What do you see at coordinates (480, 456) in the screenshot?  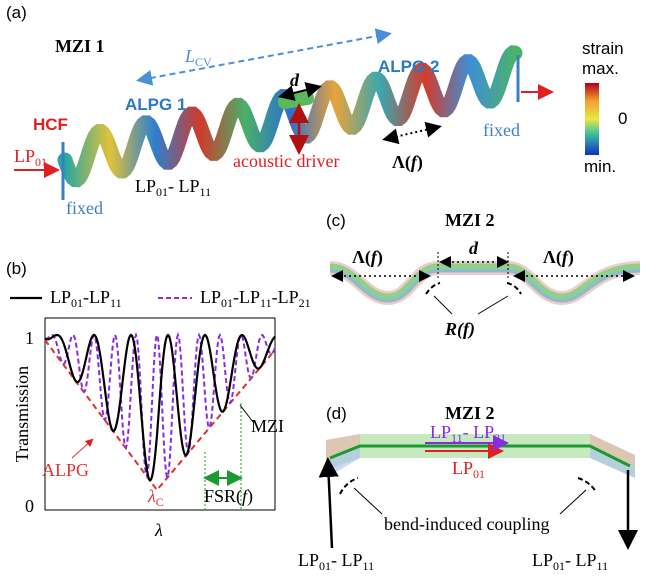 I see `core-path` at bounding box center [480, 456].